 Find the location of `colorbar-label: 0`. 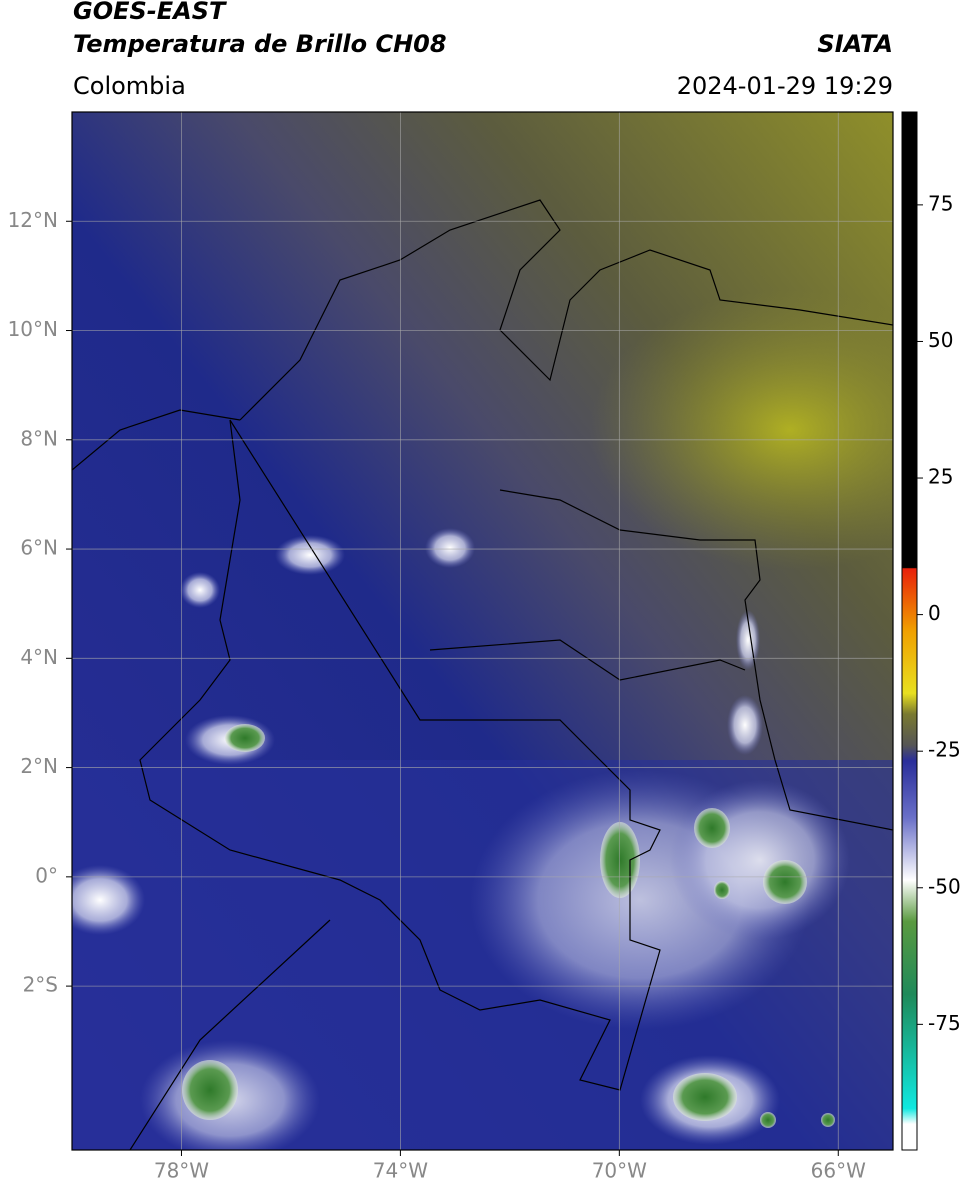

colorbar-label: 0 is located at coordinates (934, 613).